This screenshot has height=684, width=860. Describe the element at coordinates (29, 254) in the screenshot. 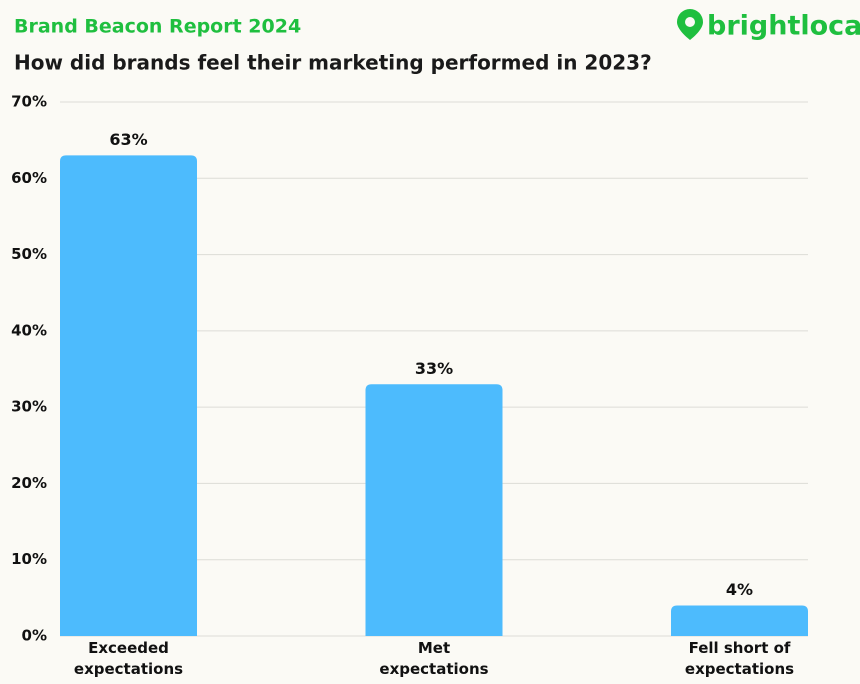

I see `y-tick-label: 50%` at that location.